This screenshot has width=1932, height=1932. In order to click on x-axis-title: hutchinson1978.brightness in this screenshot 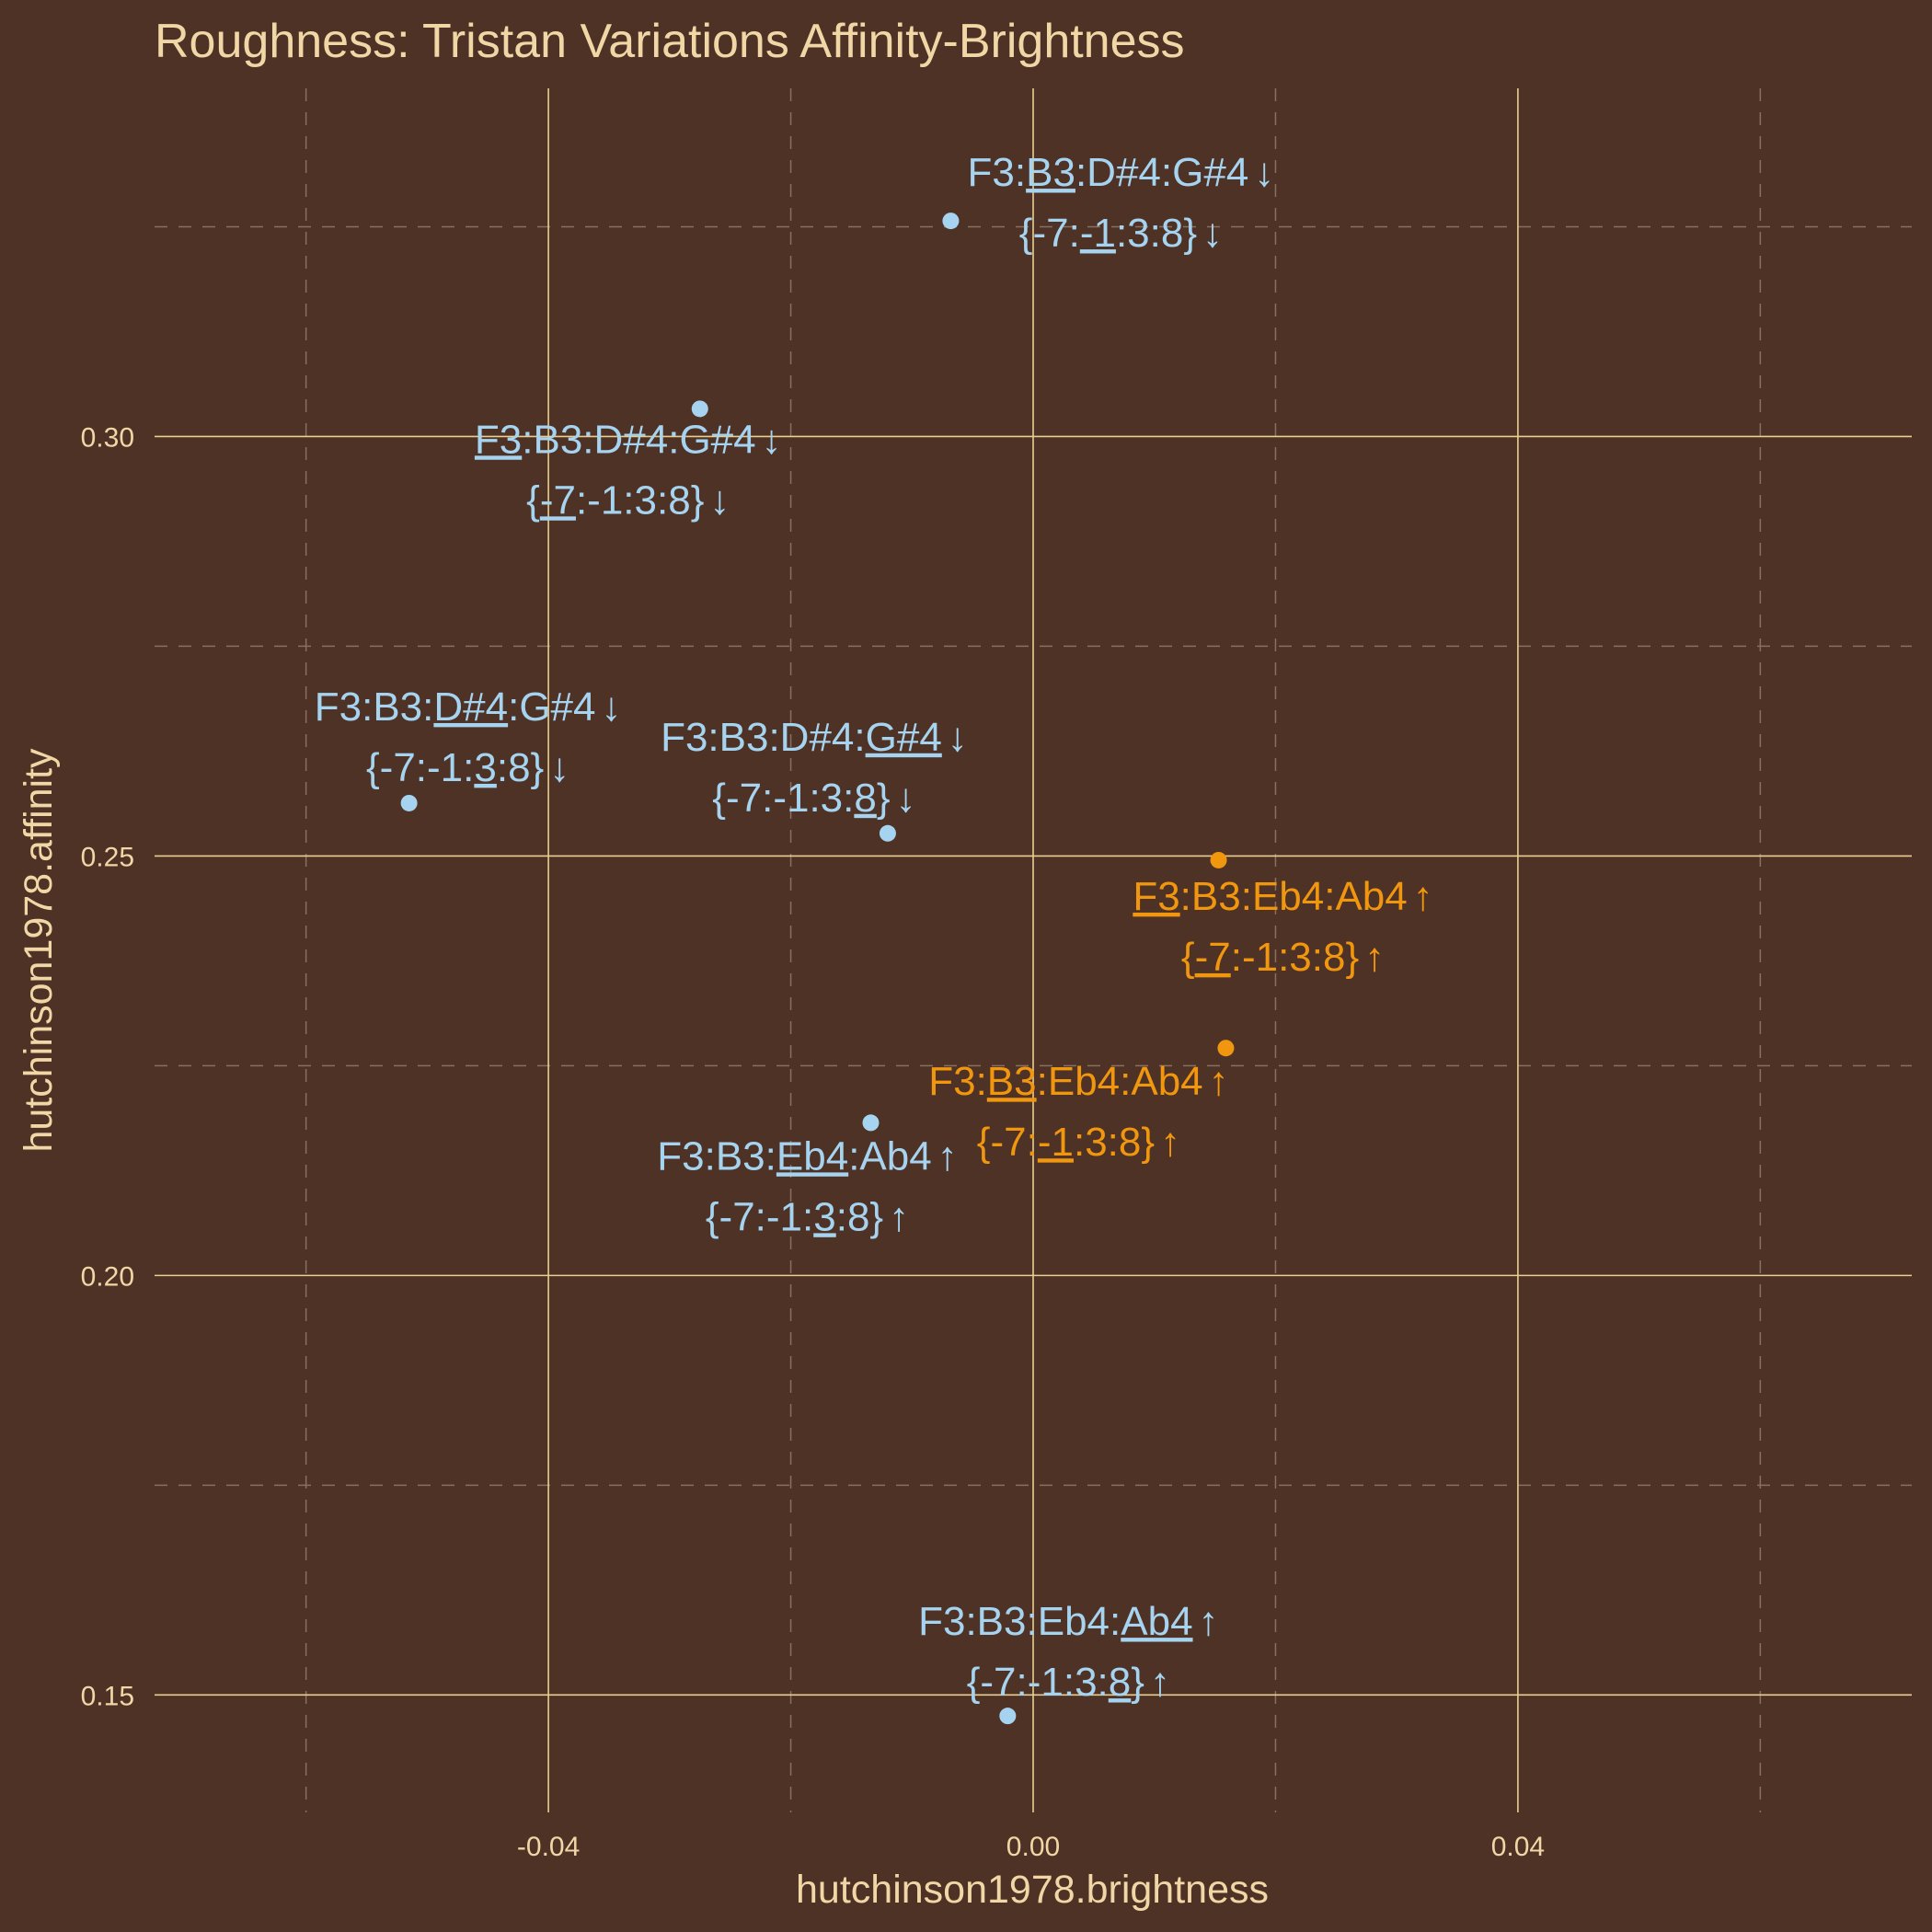, I will do `click(1032, 1890)`.